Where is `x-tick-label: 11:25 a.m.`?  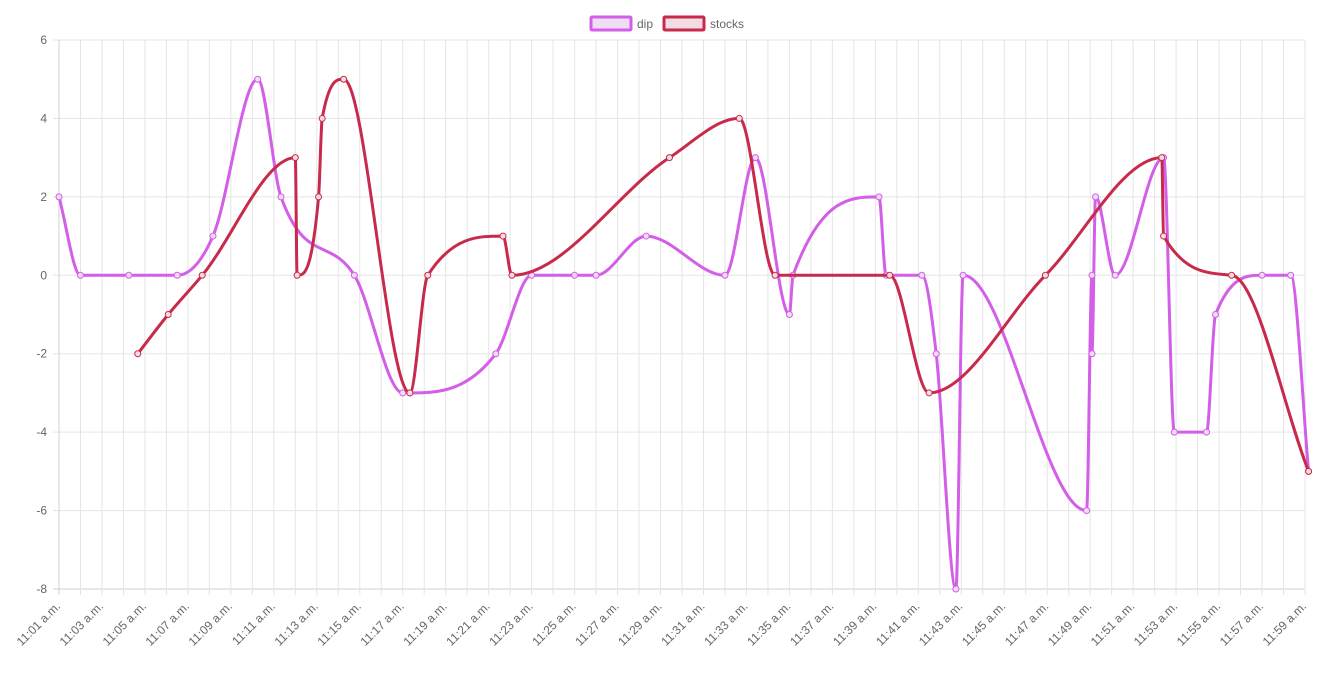 x-tick-label: 11:25 a.m. is located at coordinates (553, 623).